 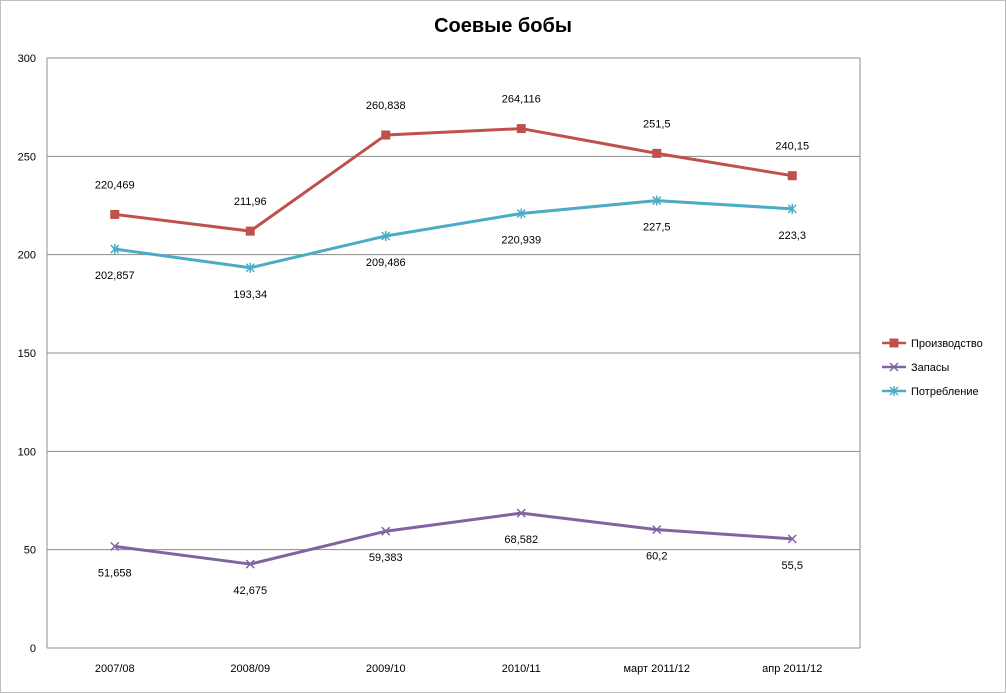 I want to click on chart-title: Соевые бобы, so click(x=503, y=26).